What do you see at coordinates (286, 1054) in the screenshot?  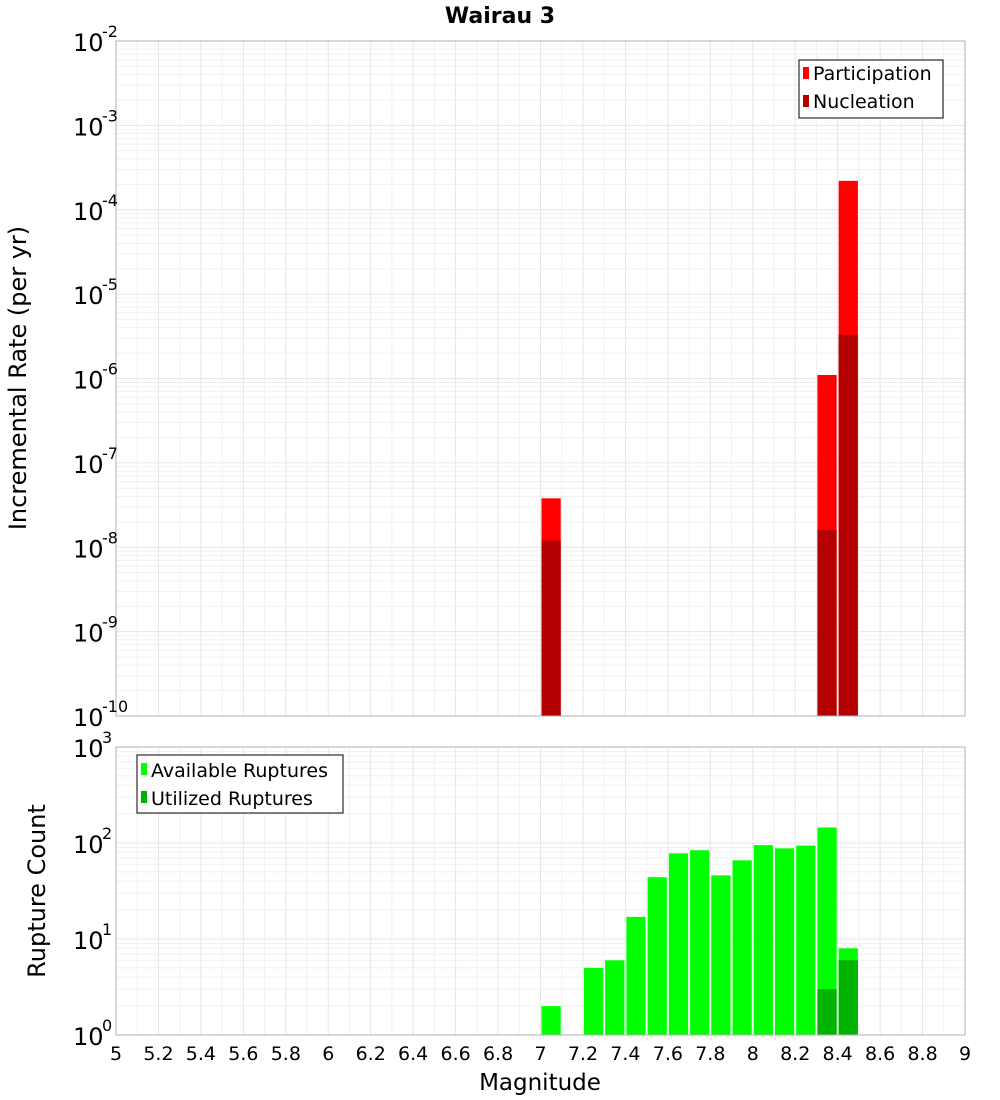 I see `x-tick-label: 5.8` at bounding box center [286, 1054].